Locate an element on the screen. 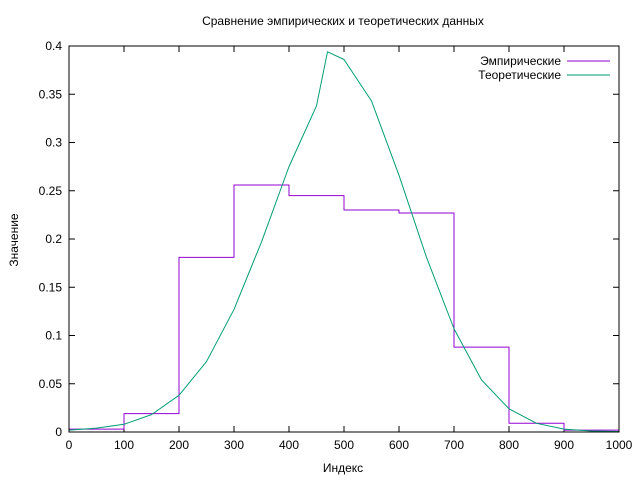 This screenshot has height=480, width=640. y-tick-label: 0.4 is located at coordinates (53, 46).